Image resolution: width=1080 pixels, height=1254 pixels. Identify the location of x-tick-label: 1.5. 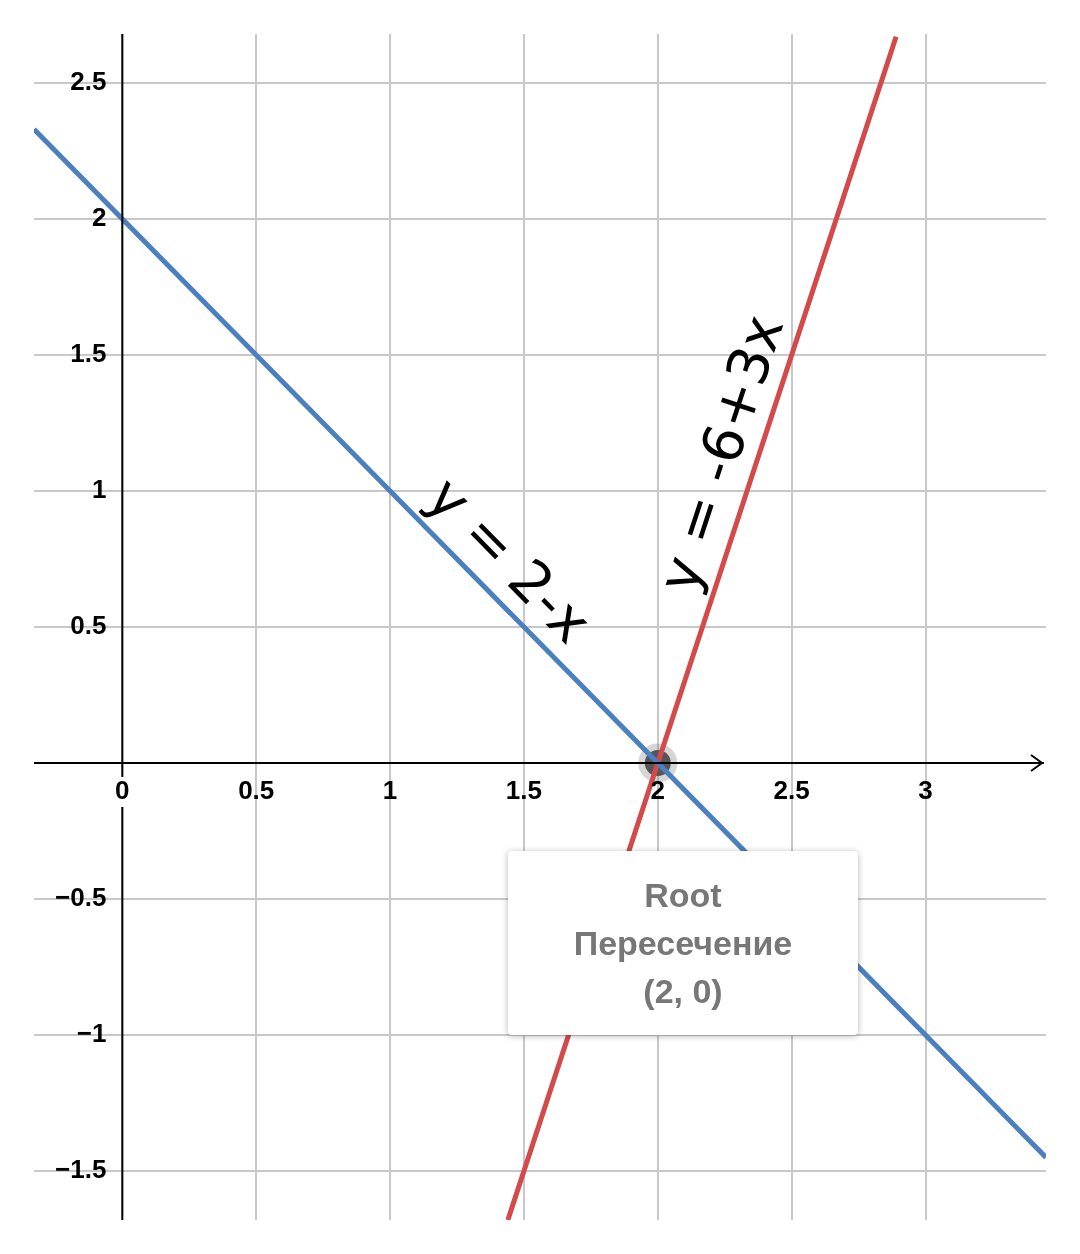
(524, 790).